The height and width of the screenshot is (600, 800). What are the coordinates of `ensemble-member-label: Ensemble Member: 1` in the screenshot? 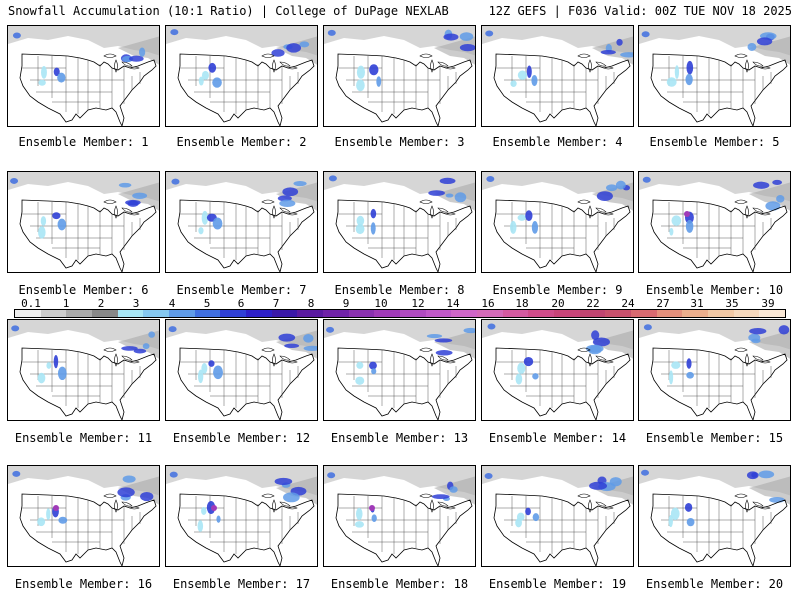 It's located at (83, 142).